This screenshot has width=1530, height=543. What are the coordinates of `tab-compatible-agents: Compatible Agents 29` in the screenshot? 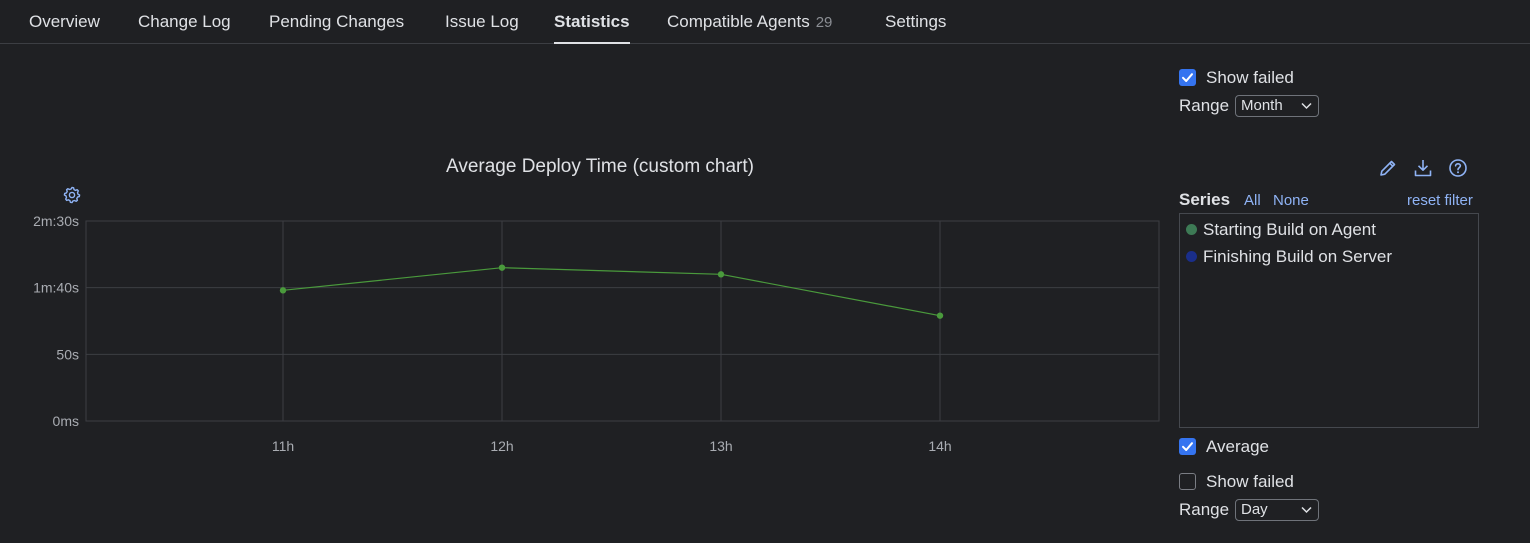 It's located at (749, 28).